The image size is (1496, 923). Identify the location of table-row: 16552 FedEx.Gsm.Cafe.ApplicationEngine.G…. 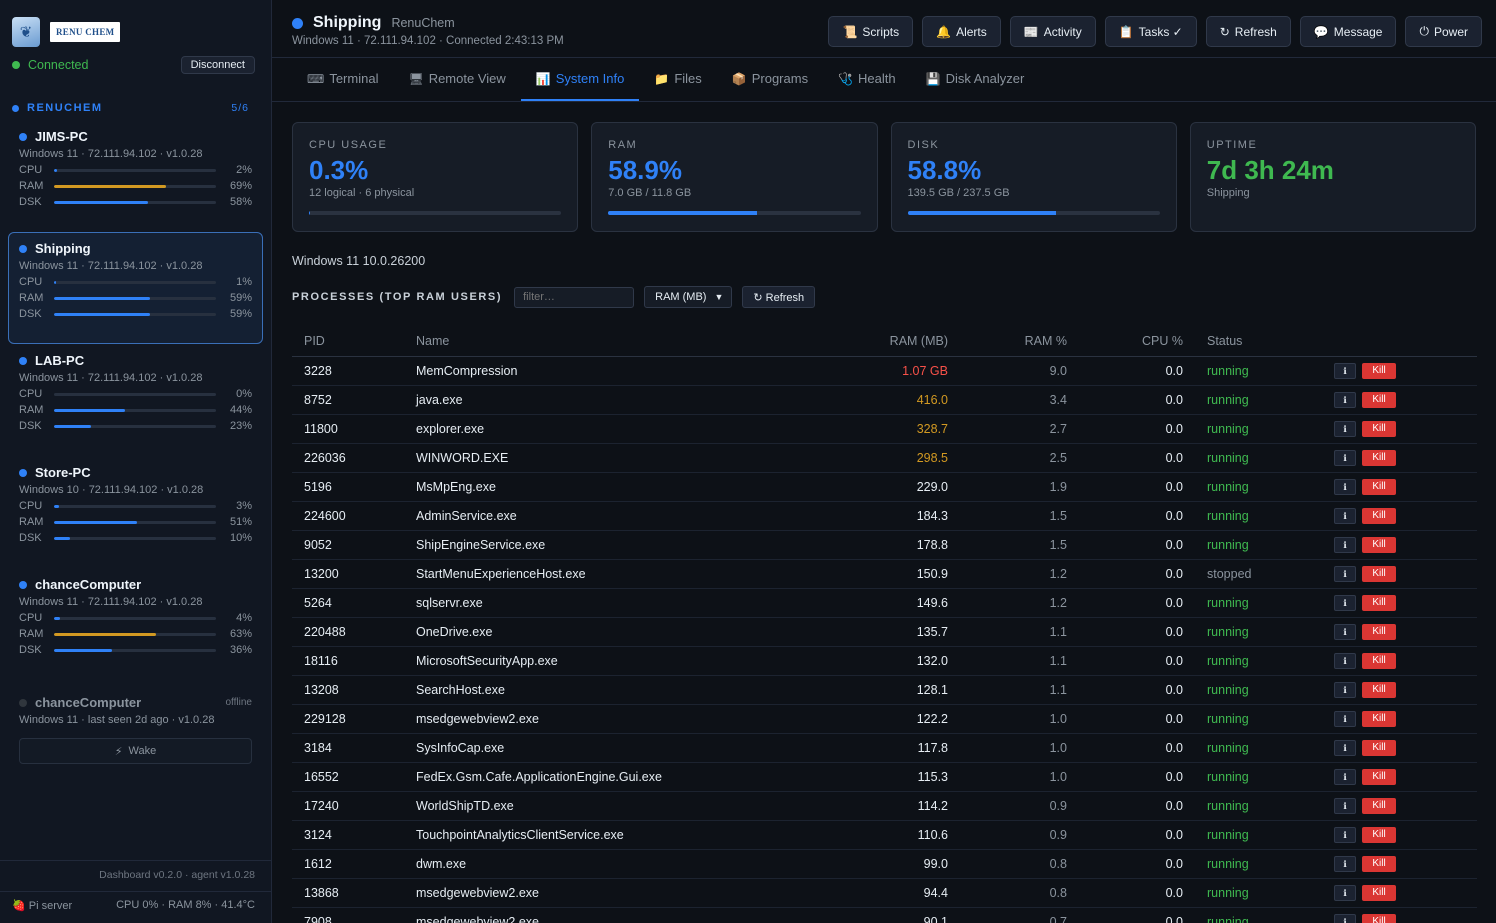
(884, 777).